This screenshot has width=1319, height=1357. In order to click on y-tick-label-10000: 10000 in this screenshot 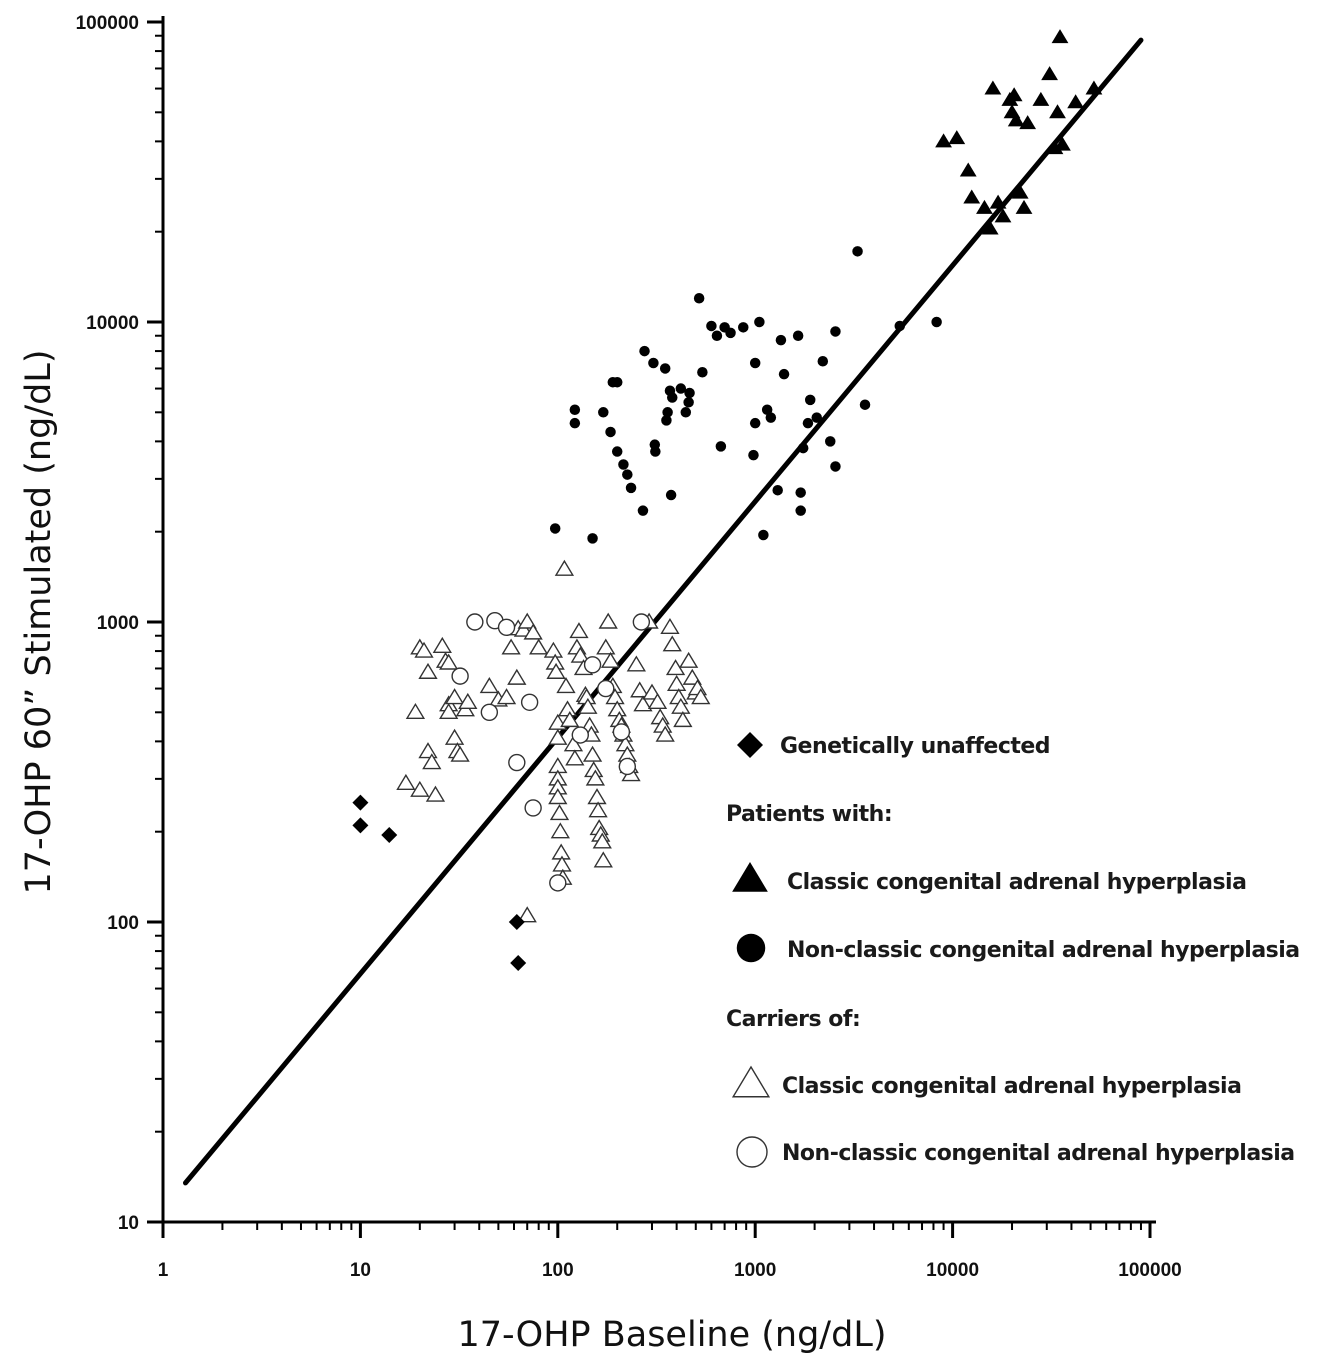, I will do `click(112, 323)`.